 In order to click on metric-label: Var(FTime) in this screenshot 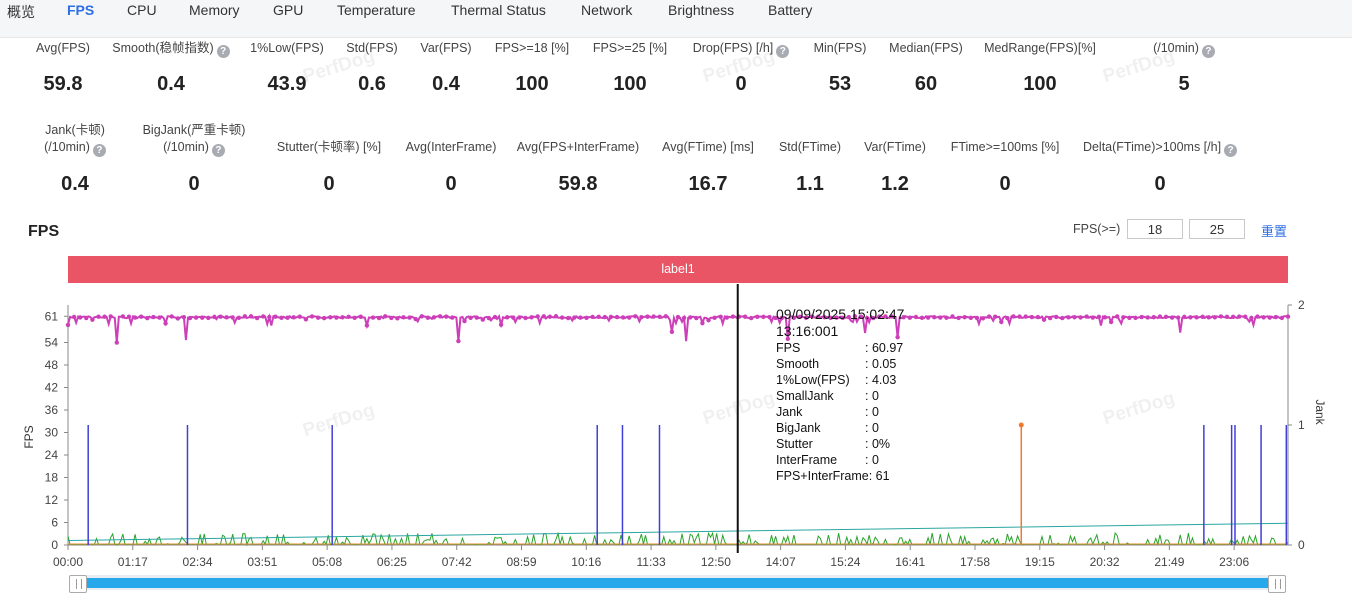, I will do `click(895, 147)`.